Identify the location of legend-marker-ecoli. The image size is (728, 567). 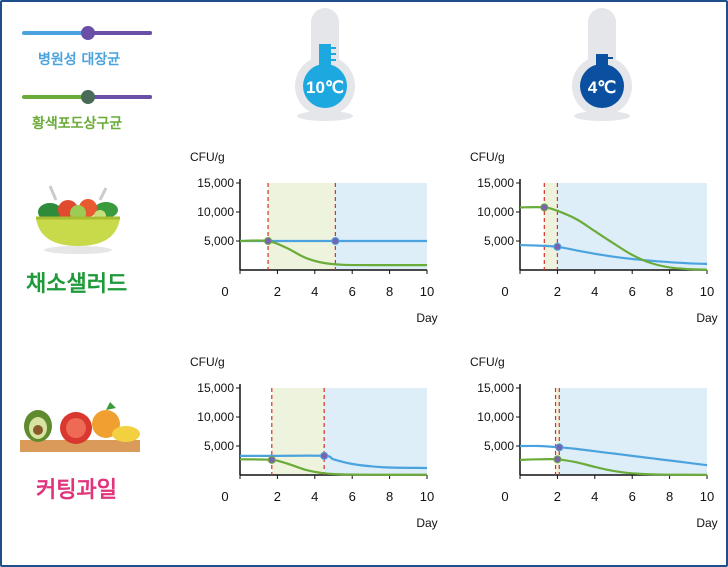
(88, 33).